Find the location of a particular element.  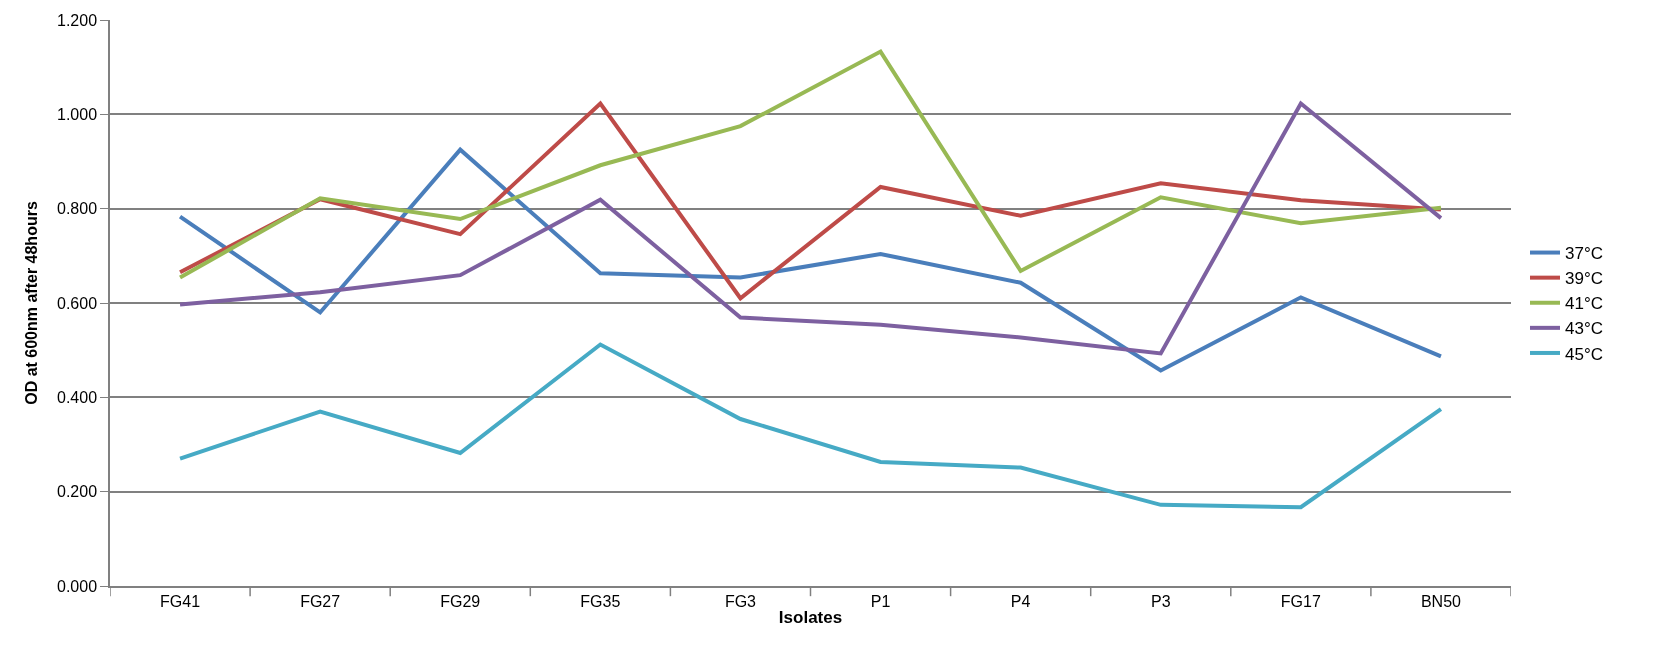

x-axis-title: Isolates is located at coordinates (810, 617).